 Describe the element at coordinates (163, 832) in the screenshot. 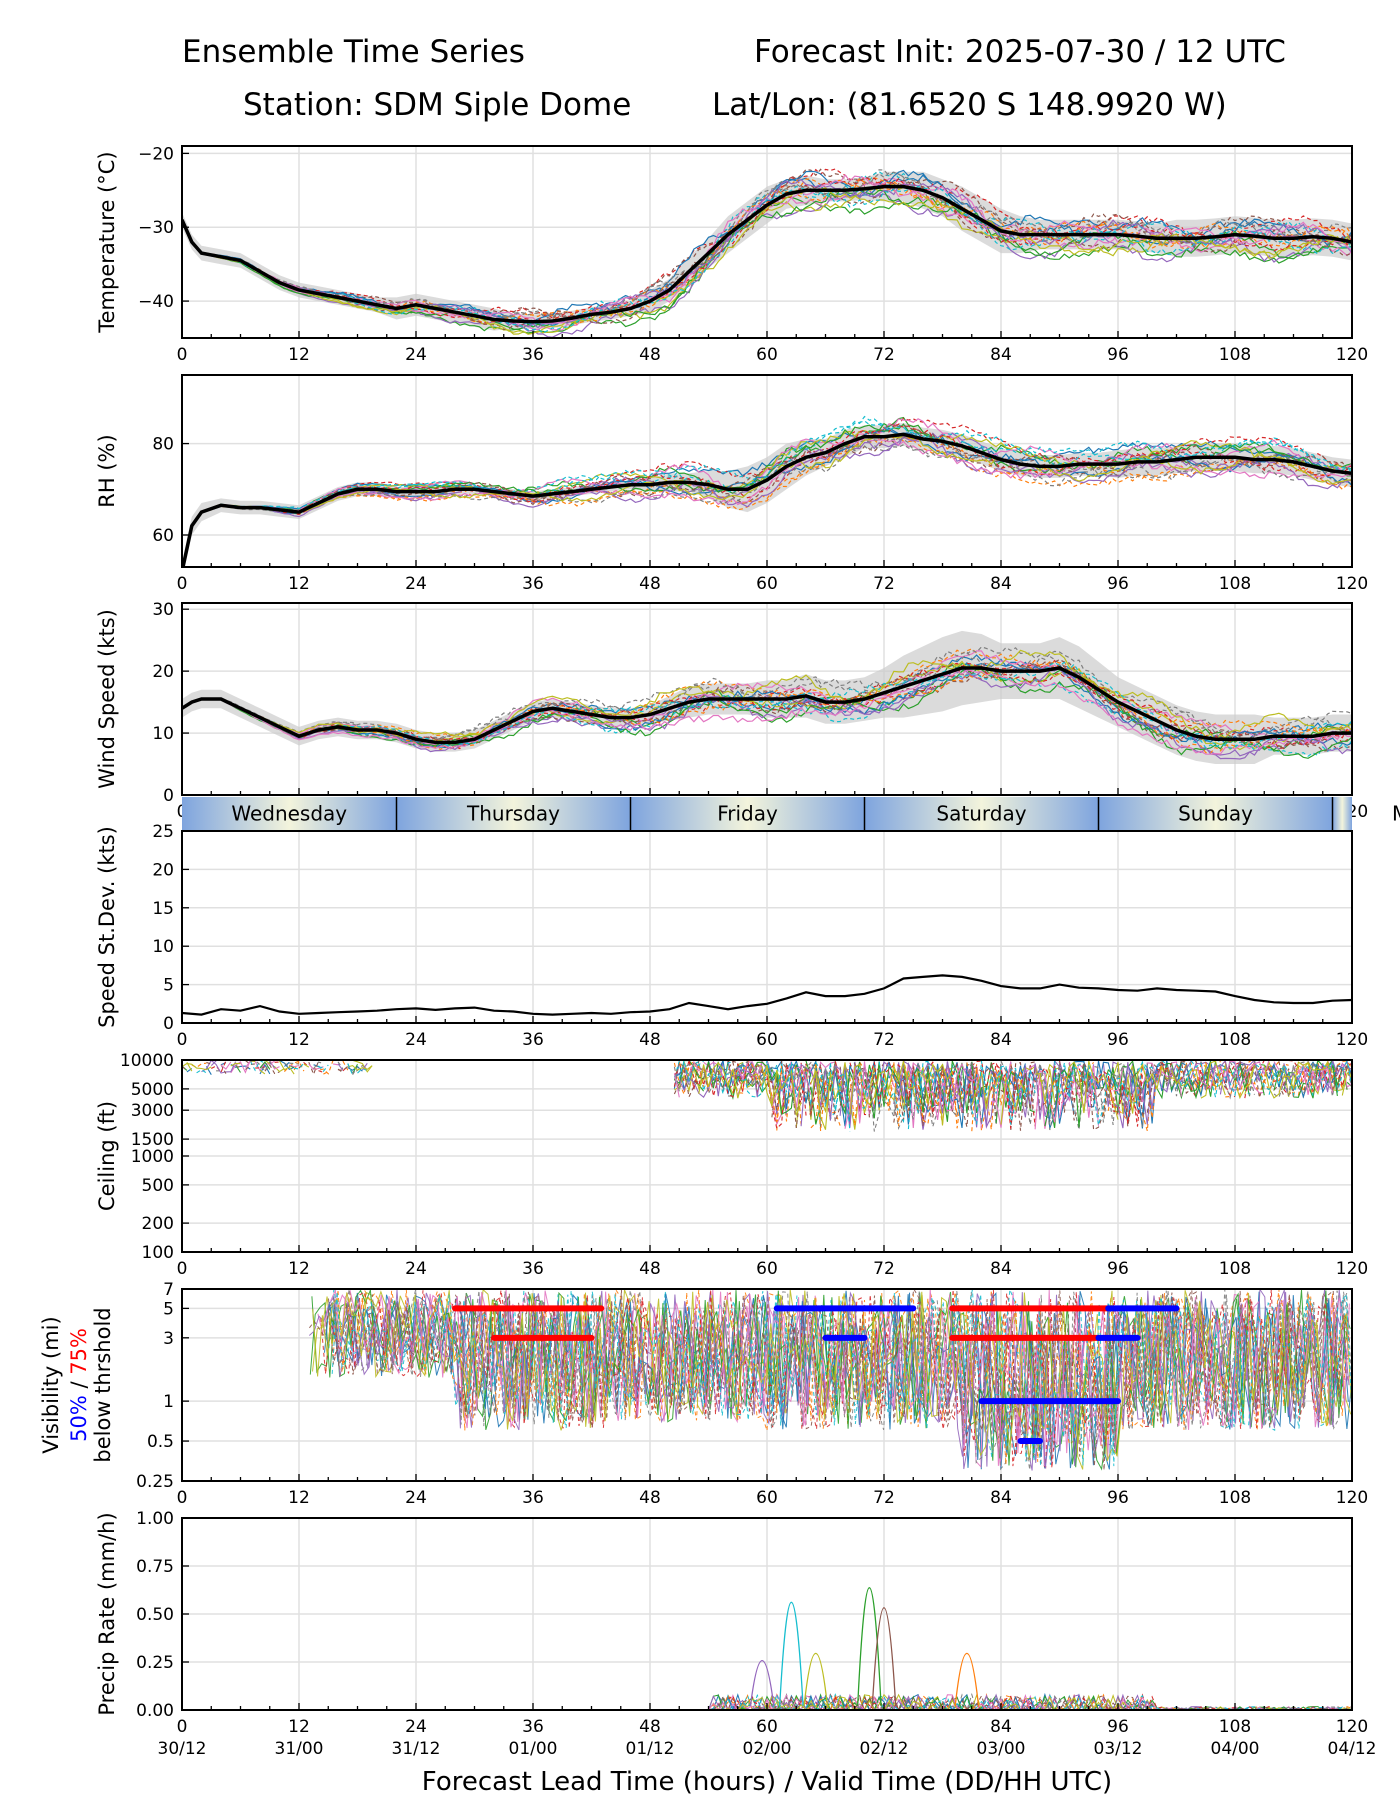

I see `y-tick-label: 25` at that location.